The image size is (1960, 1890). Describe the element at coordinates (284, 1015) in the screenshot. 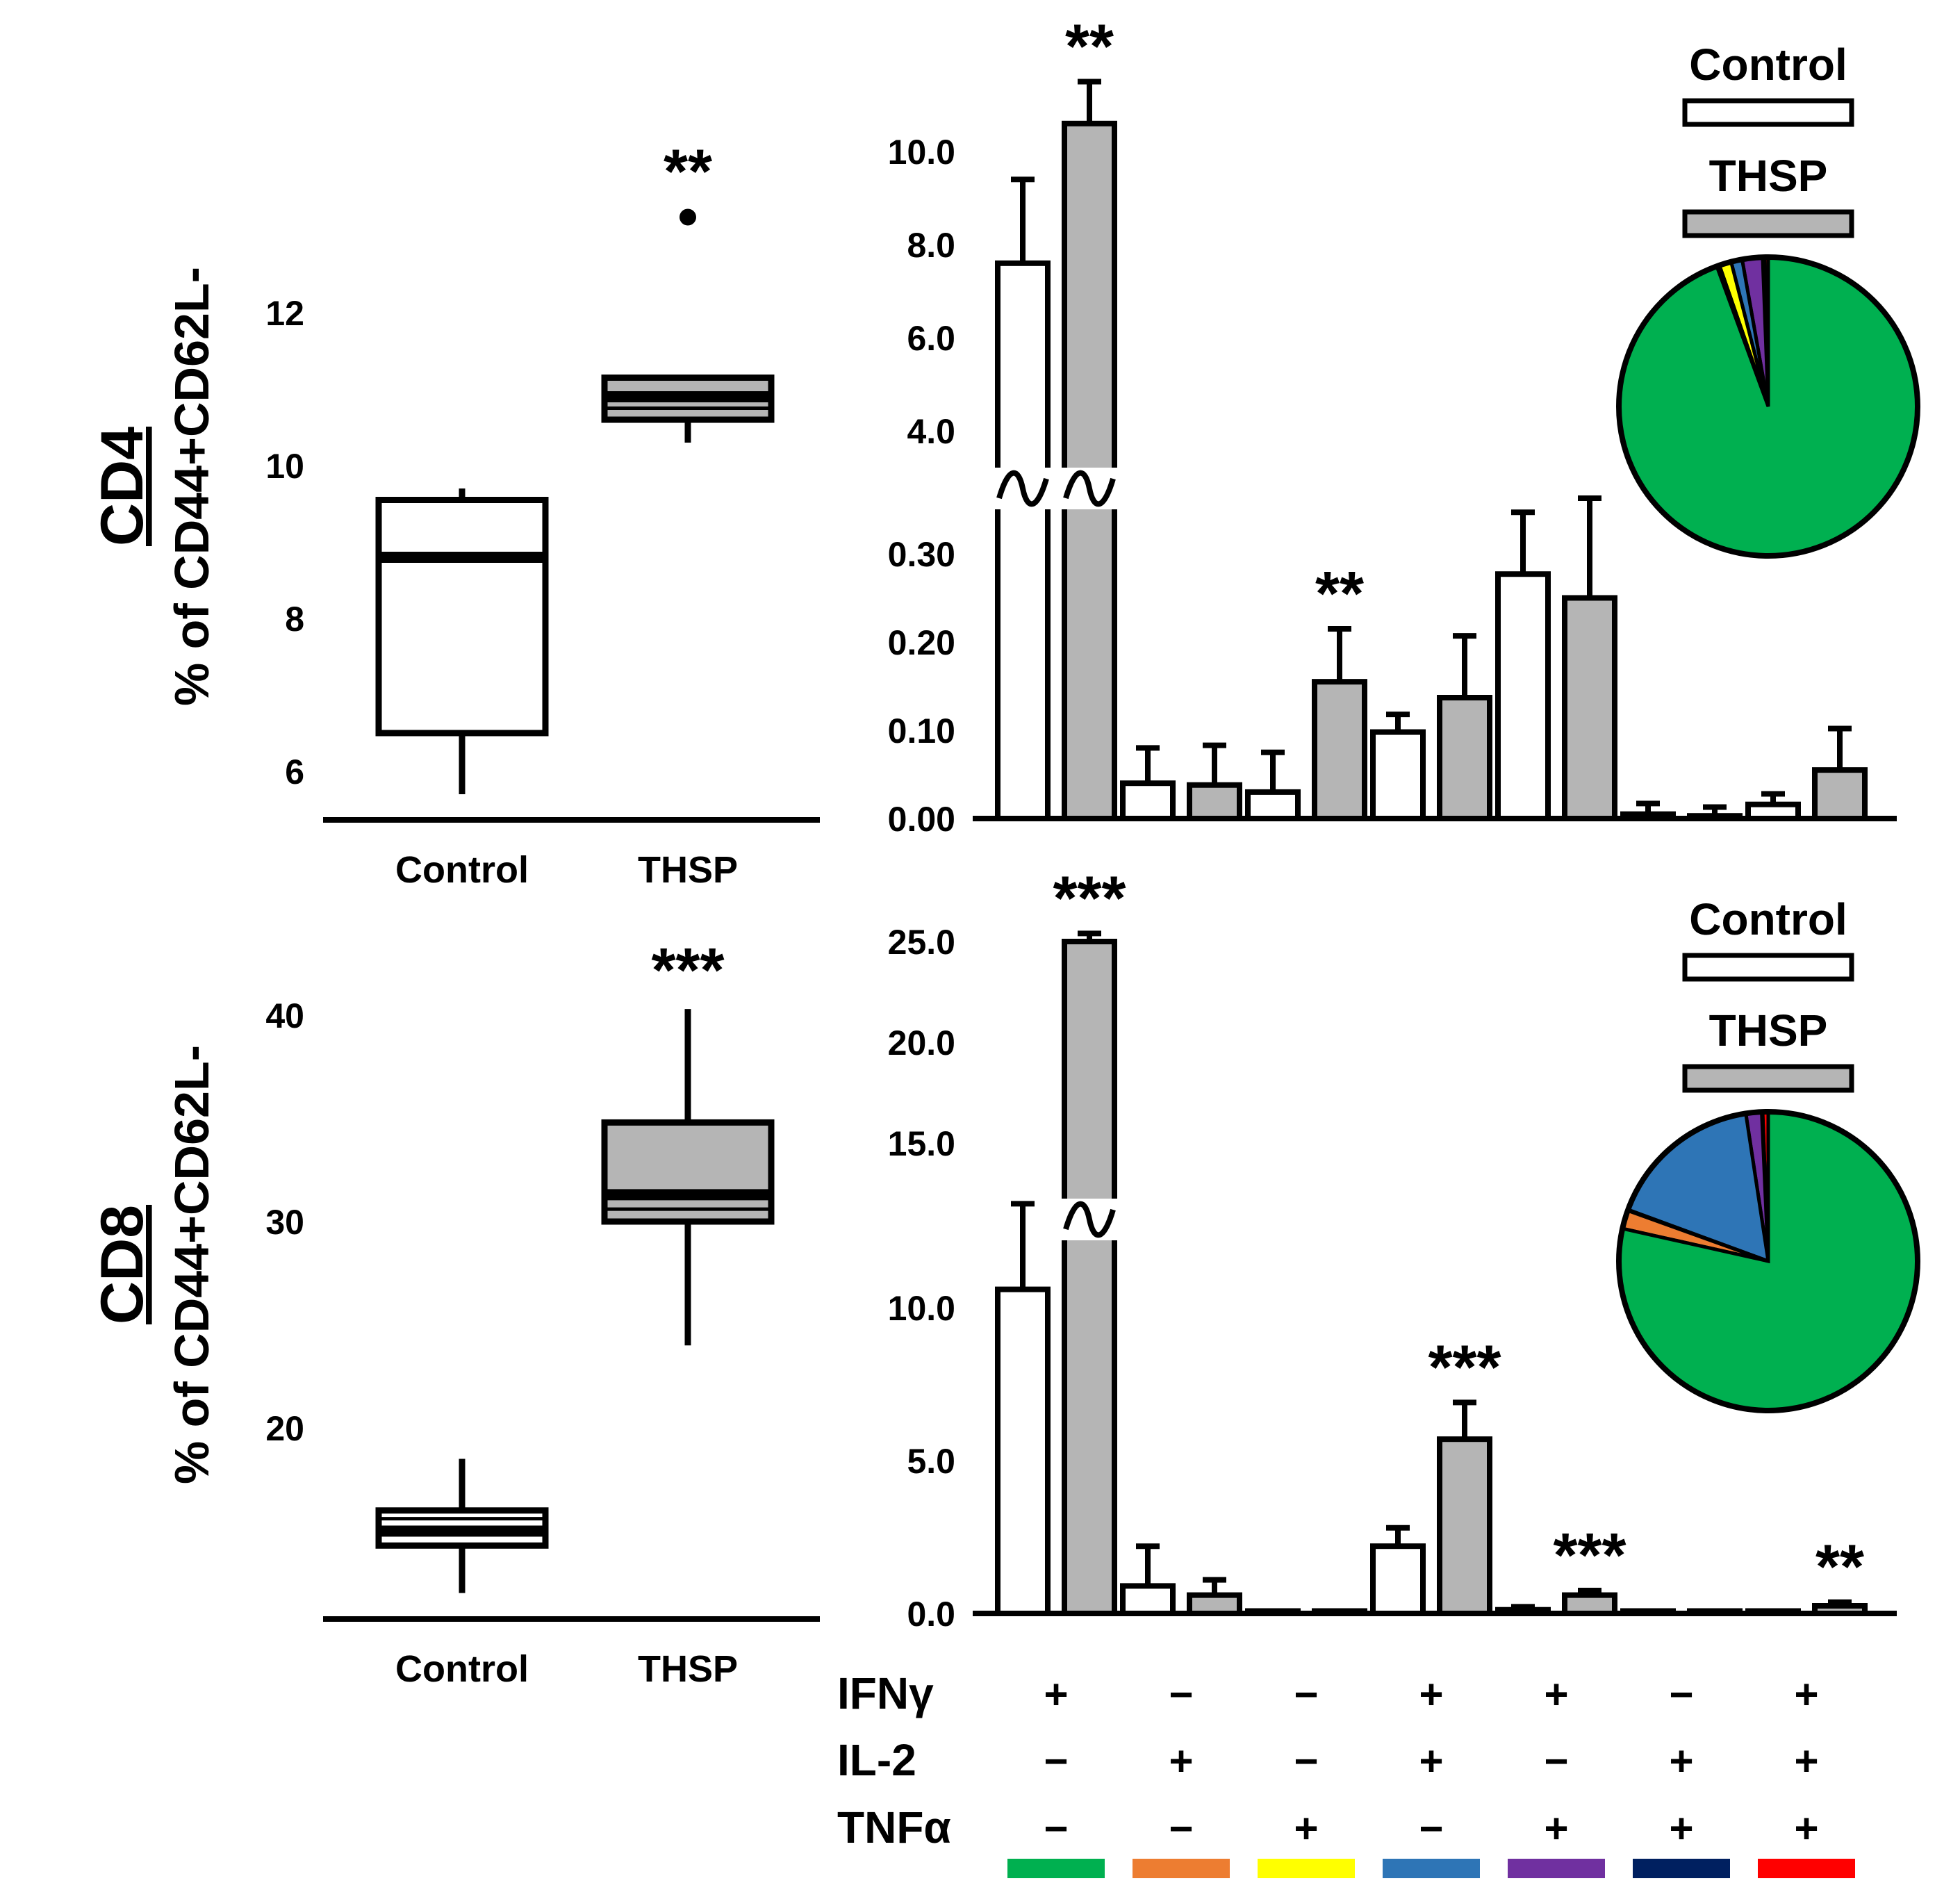

I see `y-tick-label: 40` at that location.